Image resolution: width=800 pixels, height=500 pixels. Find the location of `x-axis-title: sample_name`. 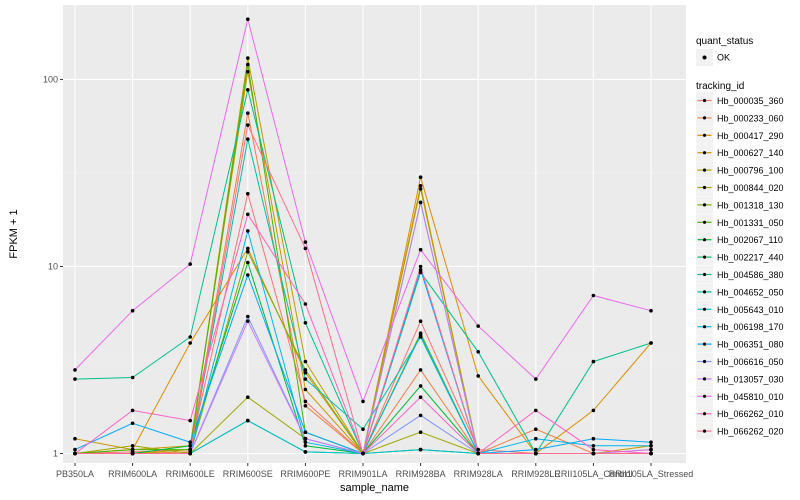

x-axis-title: sample_name is located at coordinates (374, 488).